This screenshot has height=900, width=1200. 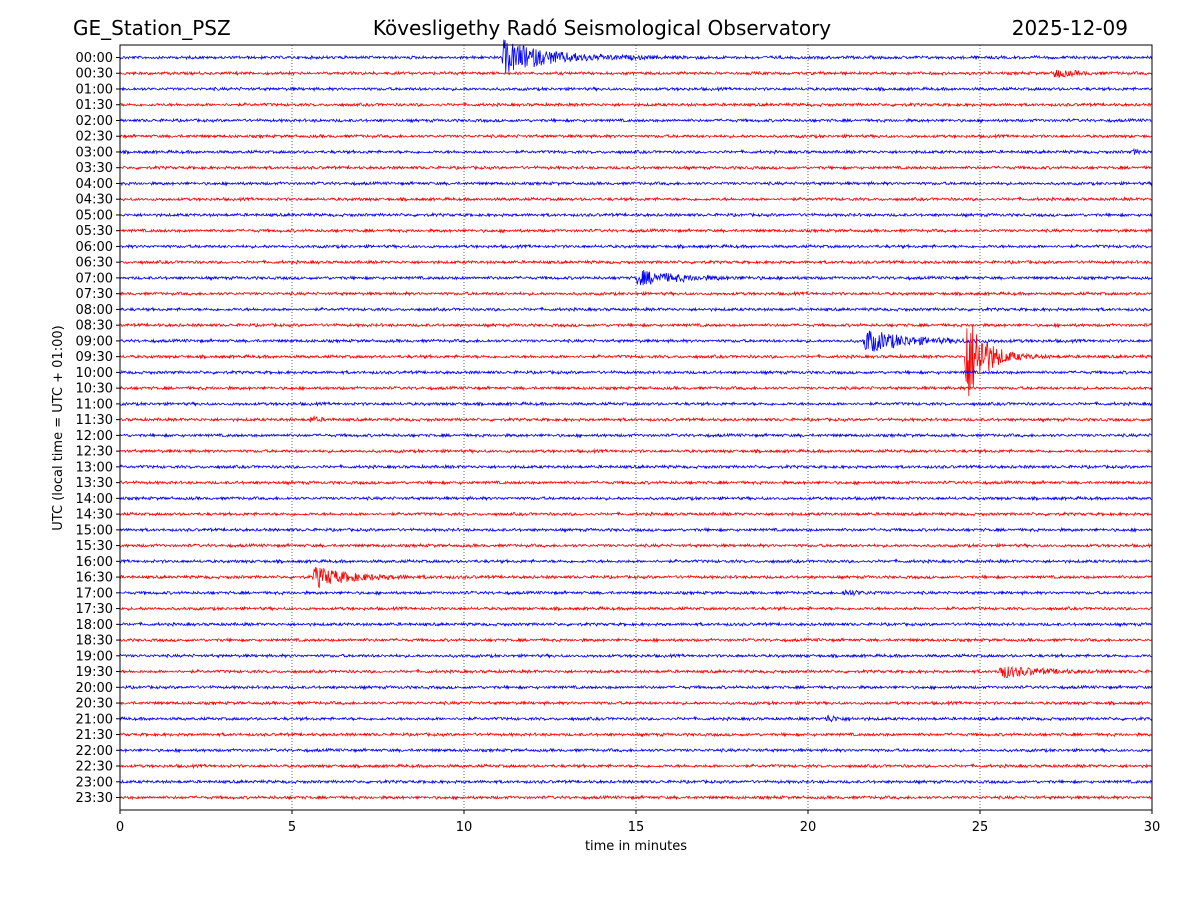 I want to click on x-tick-label: 15, so click(x=636, y=827).